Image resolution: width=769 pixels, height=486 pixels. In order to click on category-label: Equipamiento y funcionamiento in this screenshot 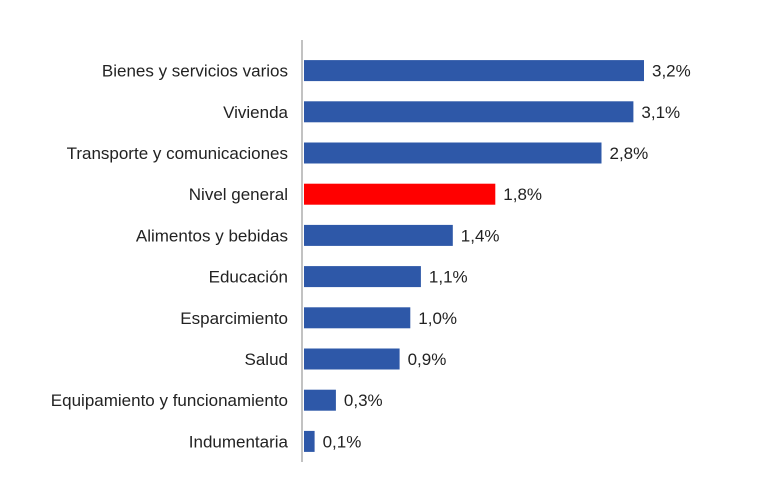, I will do `click(169, 400)`.